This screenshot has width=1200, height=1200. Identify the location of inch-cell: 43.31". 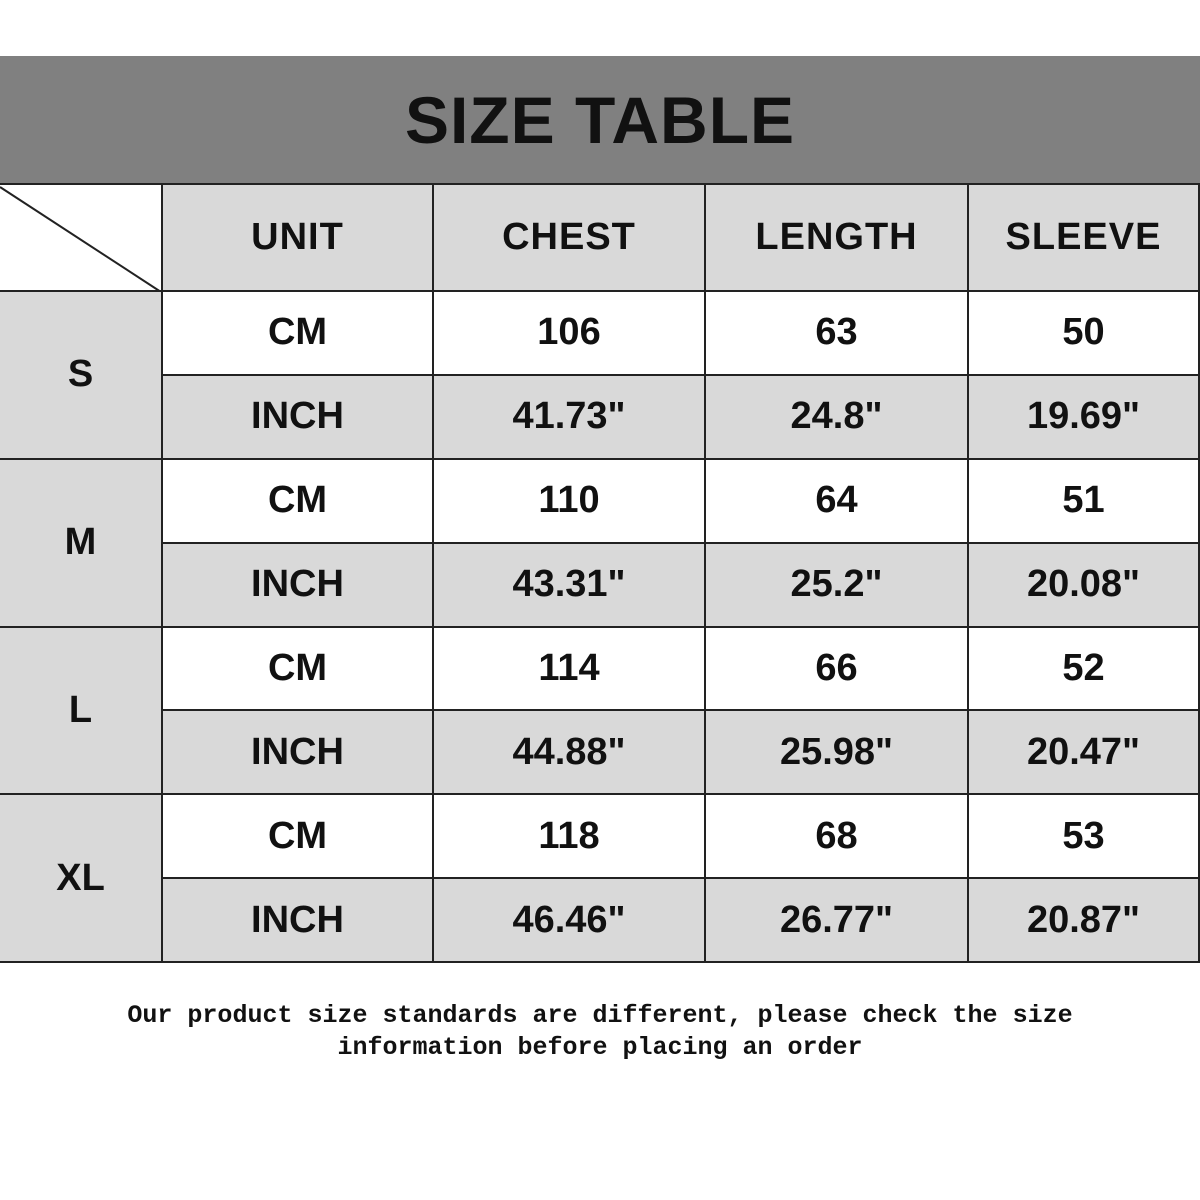
(570, 585).